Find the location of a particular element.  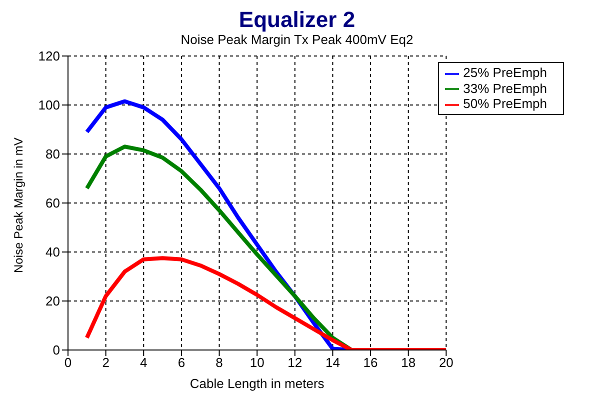

x-tick-label: 12 is located at coordinates (295, 362).